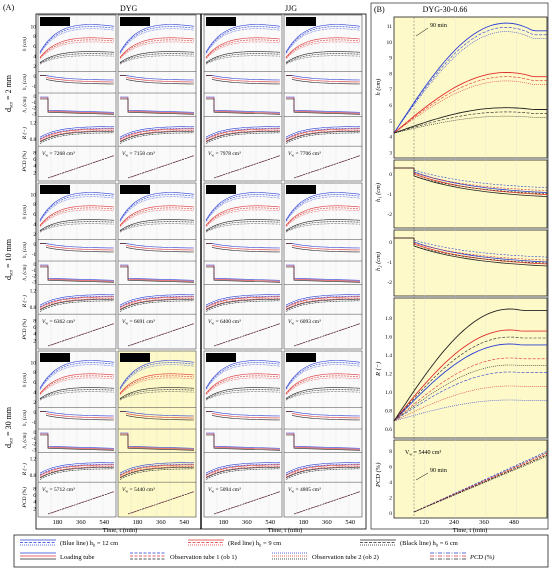 This screenshot has width=550, height=569. What do you see at coordinates (34, 27) in the screenshot?
I see `y-tick: 10` at bounding box center [34, 27].